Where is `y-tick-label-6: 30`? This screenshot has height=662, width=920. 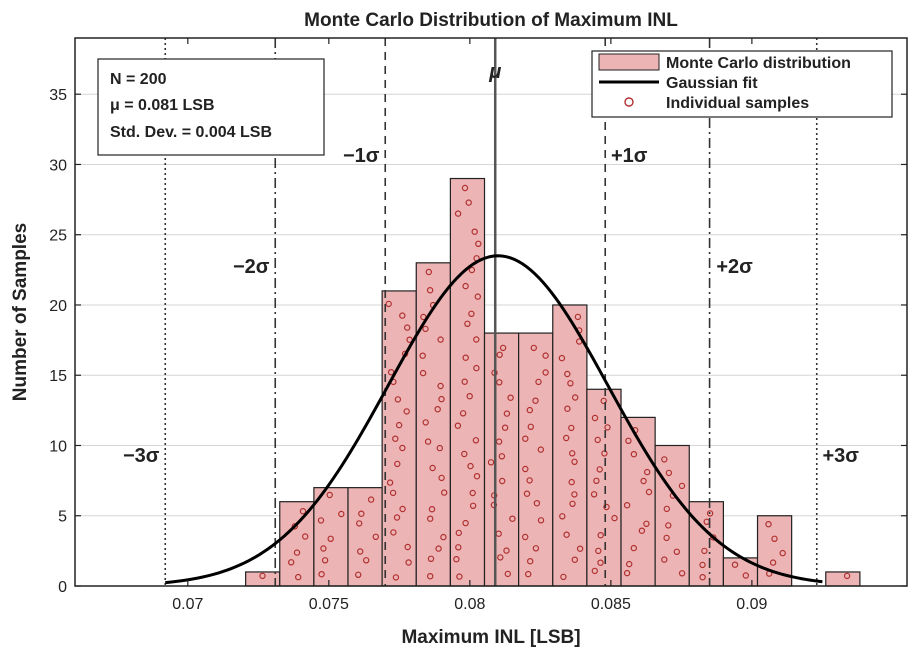
y-tick-label-6: 30 is located at coordinates (58, 165).